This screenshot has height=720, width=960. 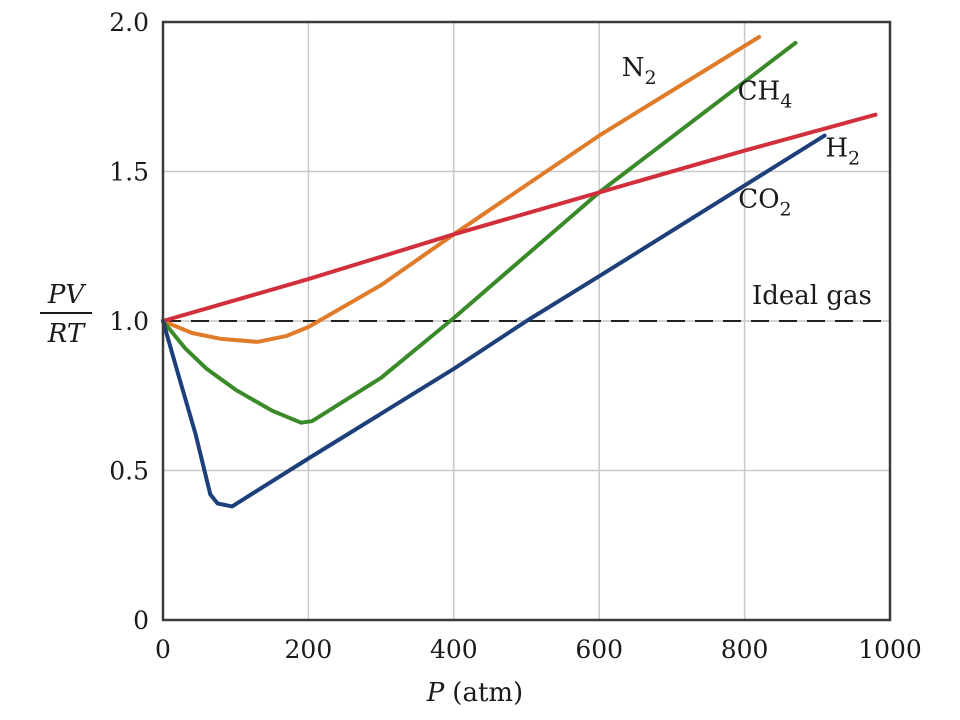 What do you see at coordinates (842, 152) in the screenshot?
I see `series-label: H2` at bounding box center [842, 152].